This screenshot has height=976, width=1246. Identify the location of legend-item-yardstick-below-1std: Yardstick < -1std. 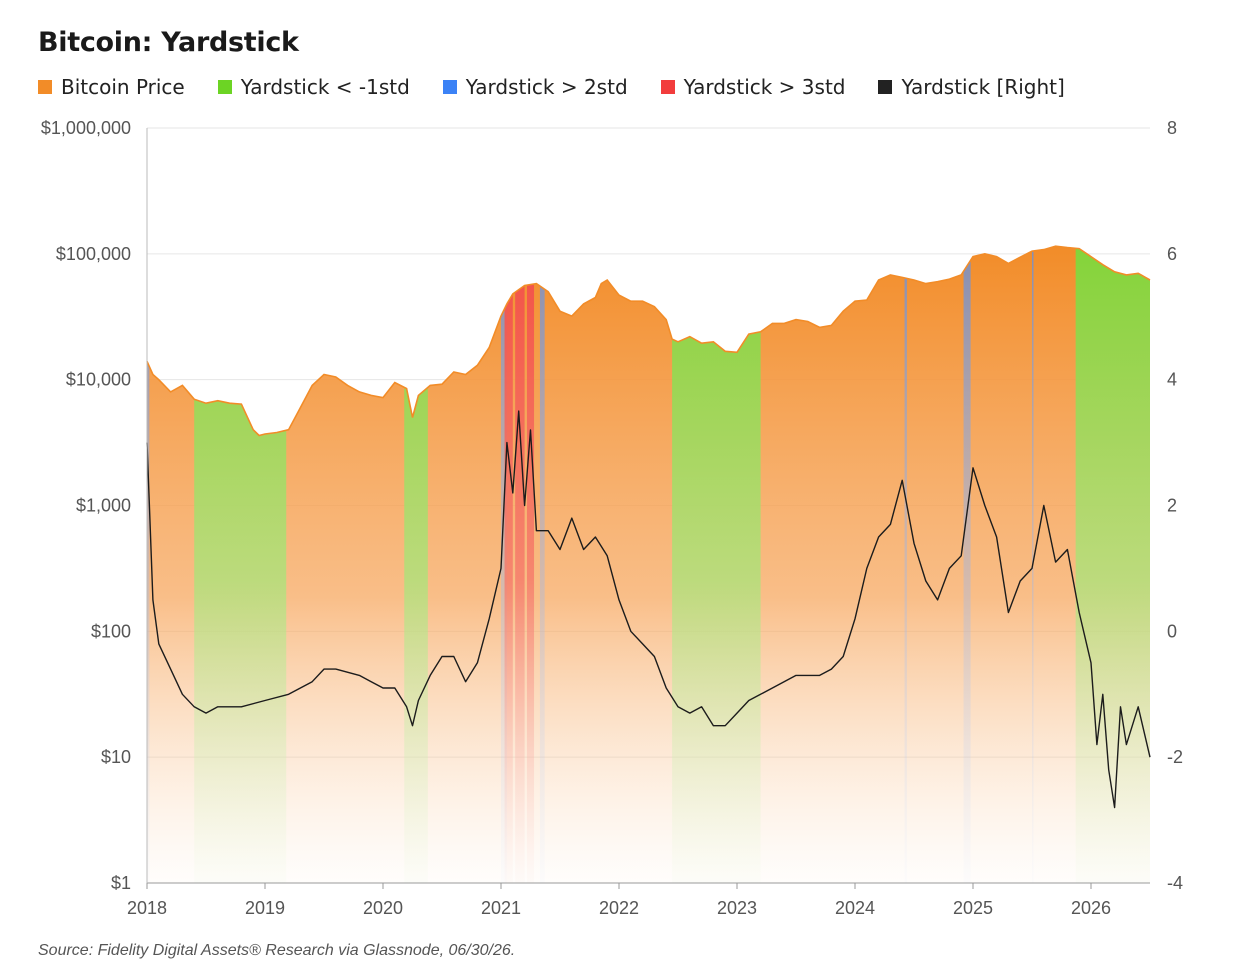
(313, 87).